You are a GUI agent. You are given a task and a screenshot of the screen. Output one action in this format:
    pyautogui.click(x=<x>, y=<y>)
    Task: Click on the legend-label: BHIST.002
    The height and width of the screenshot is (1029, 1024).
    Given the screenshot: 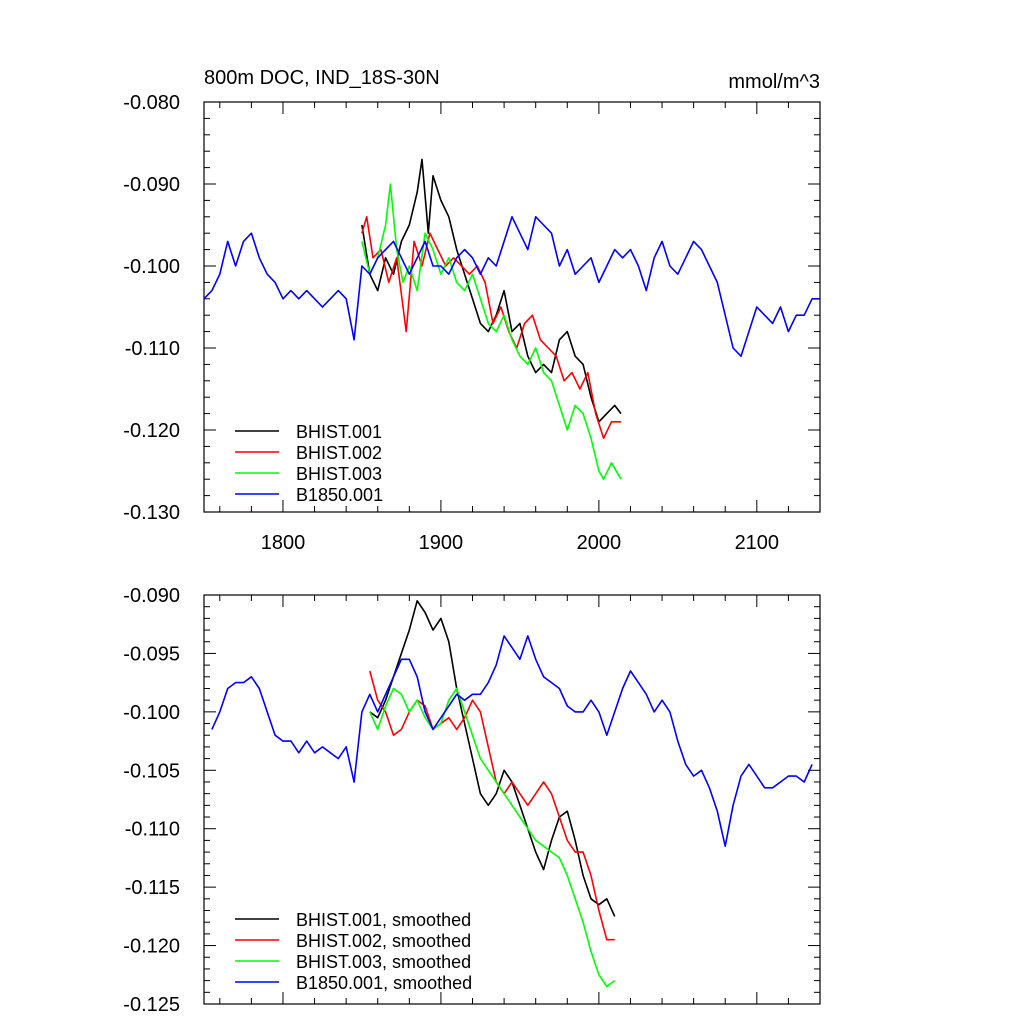 What is the action you would take?
    pyautogui.click(x=339, y=453)
    